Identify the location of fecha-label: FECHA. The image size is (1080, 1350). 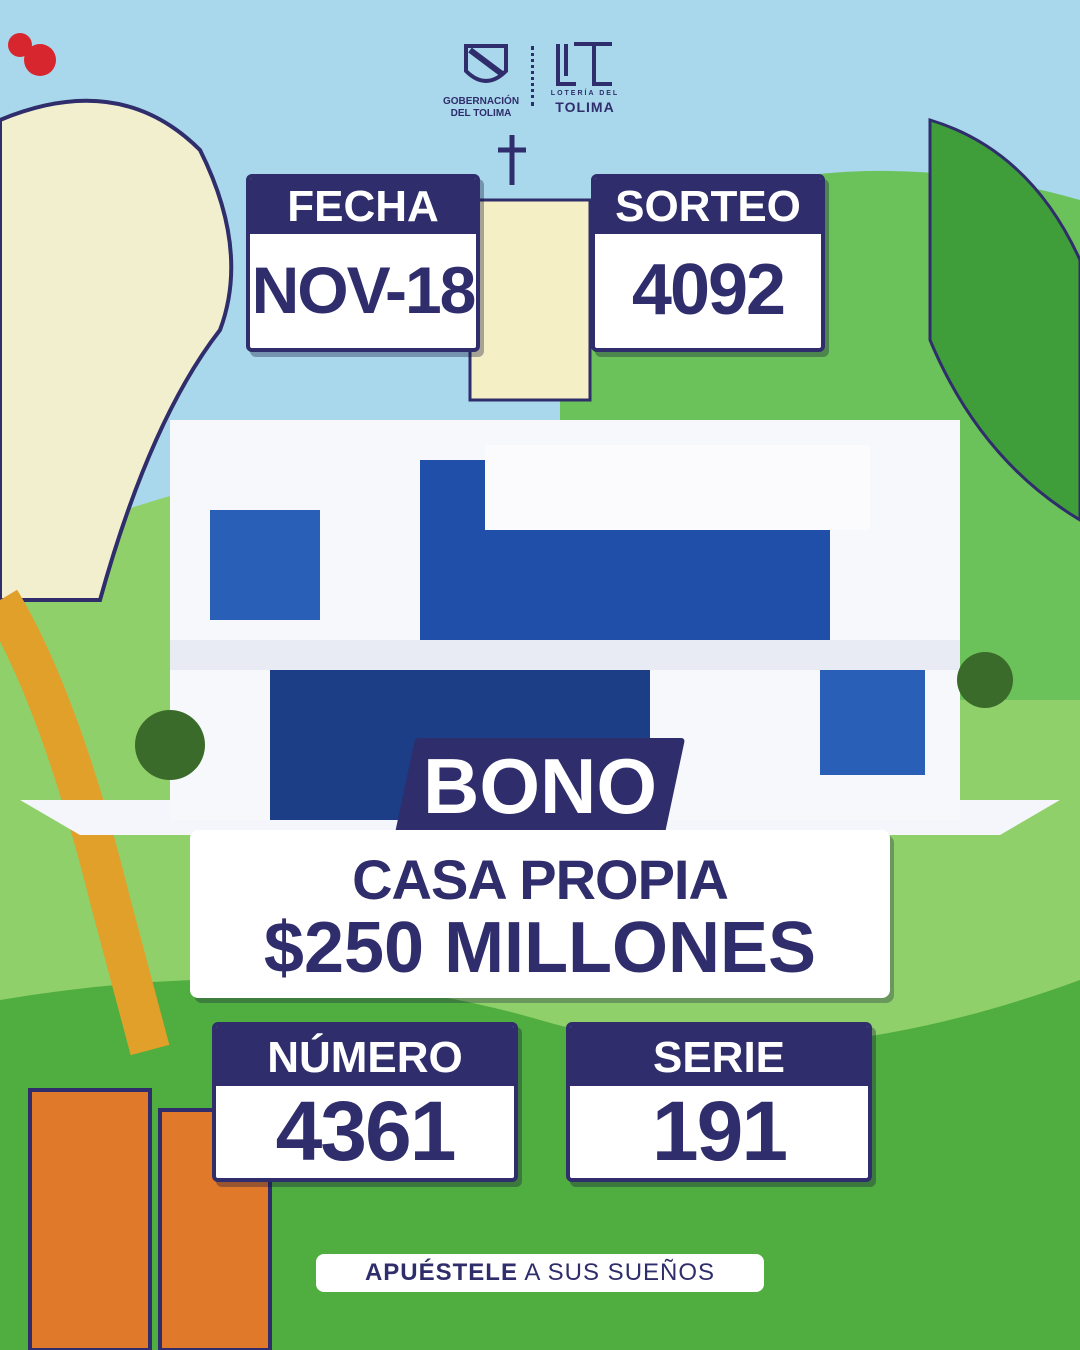
(363, 206).